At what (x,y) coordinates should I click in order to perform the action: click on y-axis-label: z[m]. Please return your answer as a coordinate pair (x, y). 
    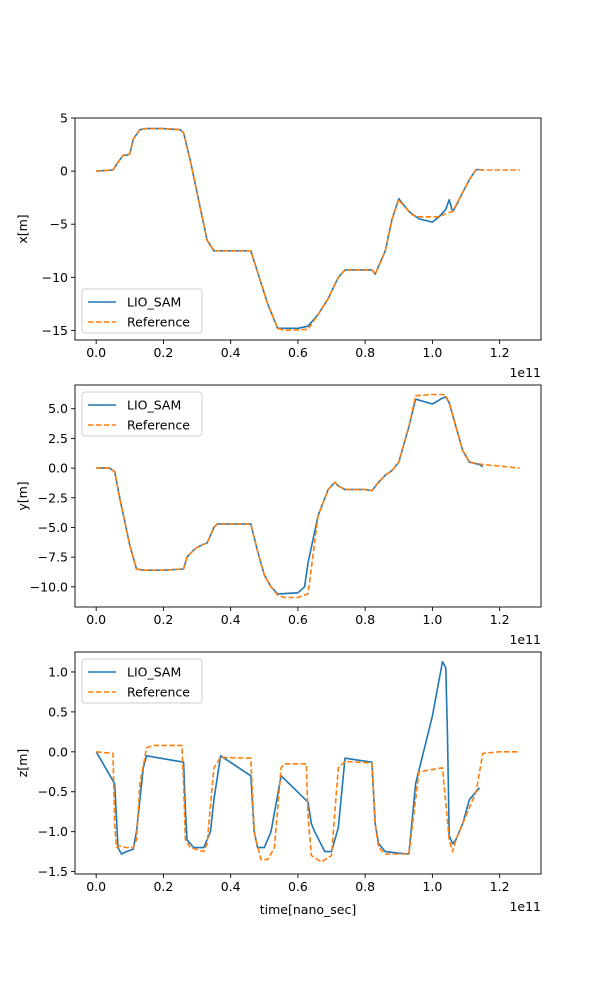
    Looking at the image, I should click on (22, 763).